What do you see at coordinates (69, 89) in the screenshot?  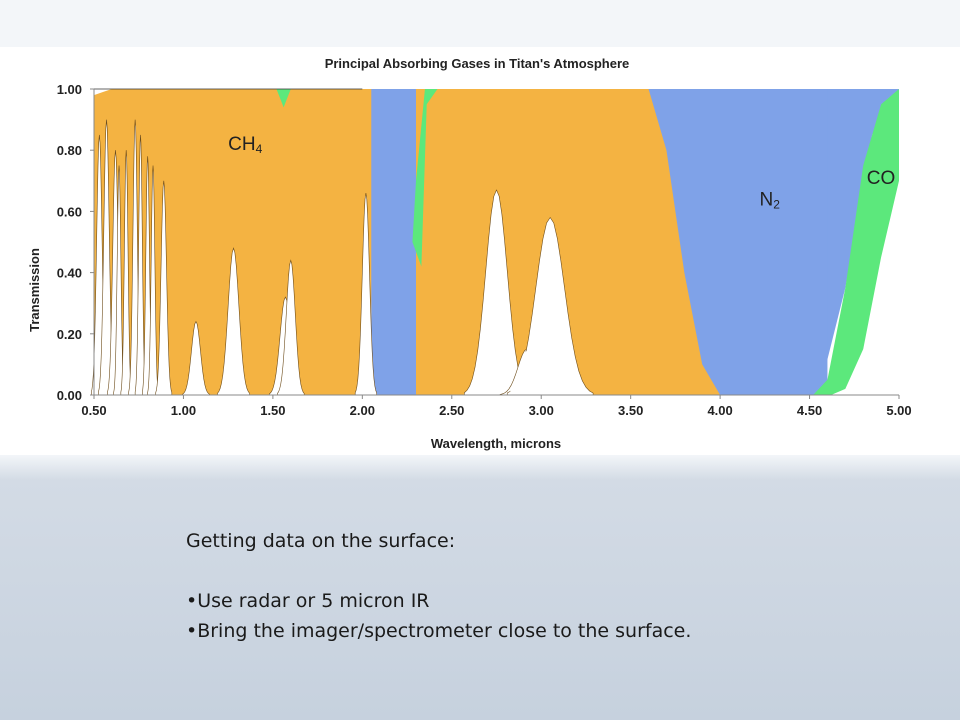 I see `y-tick-label: 1.00` at bounding box center [69, 89].